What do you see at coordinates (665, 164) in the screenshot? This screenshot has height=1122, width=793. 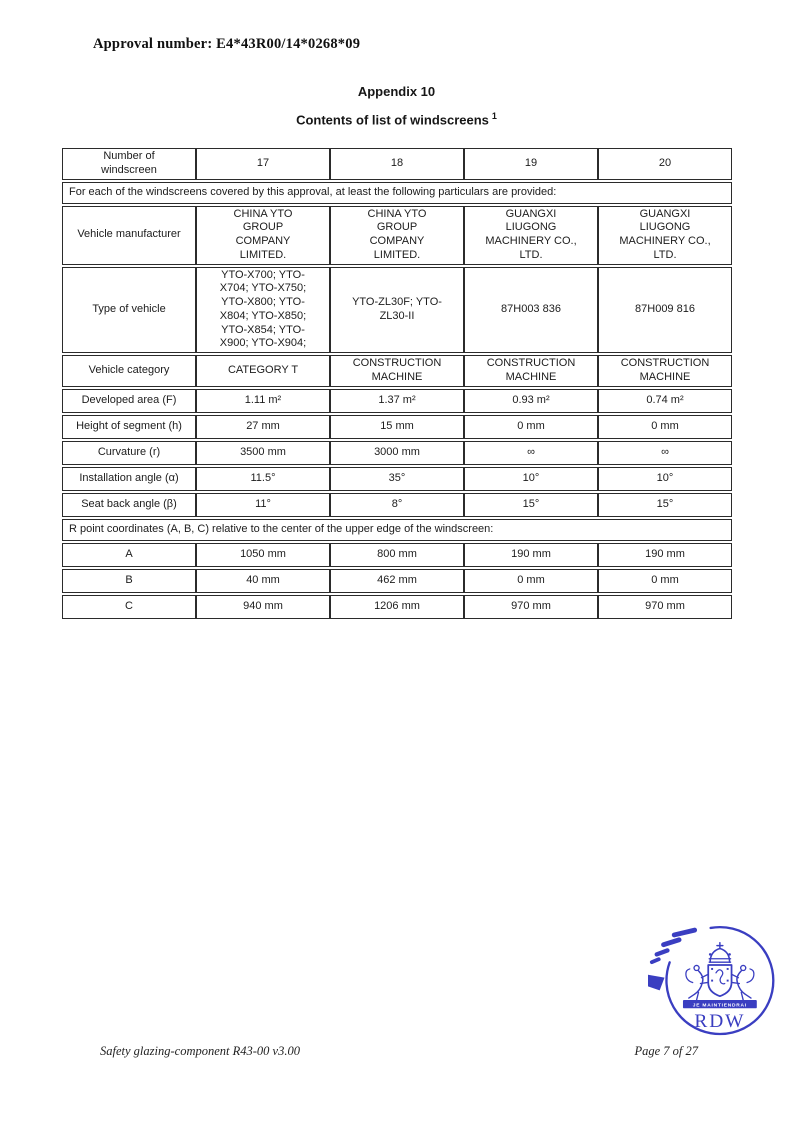 I see `value-cell: 20` at bounding box center [665, 164].